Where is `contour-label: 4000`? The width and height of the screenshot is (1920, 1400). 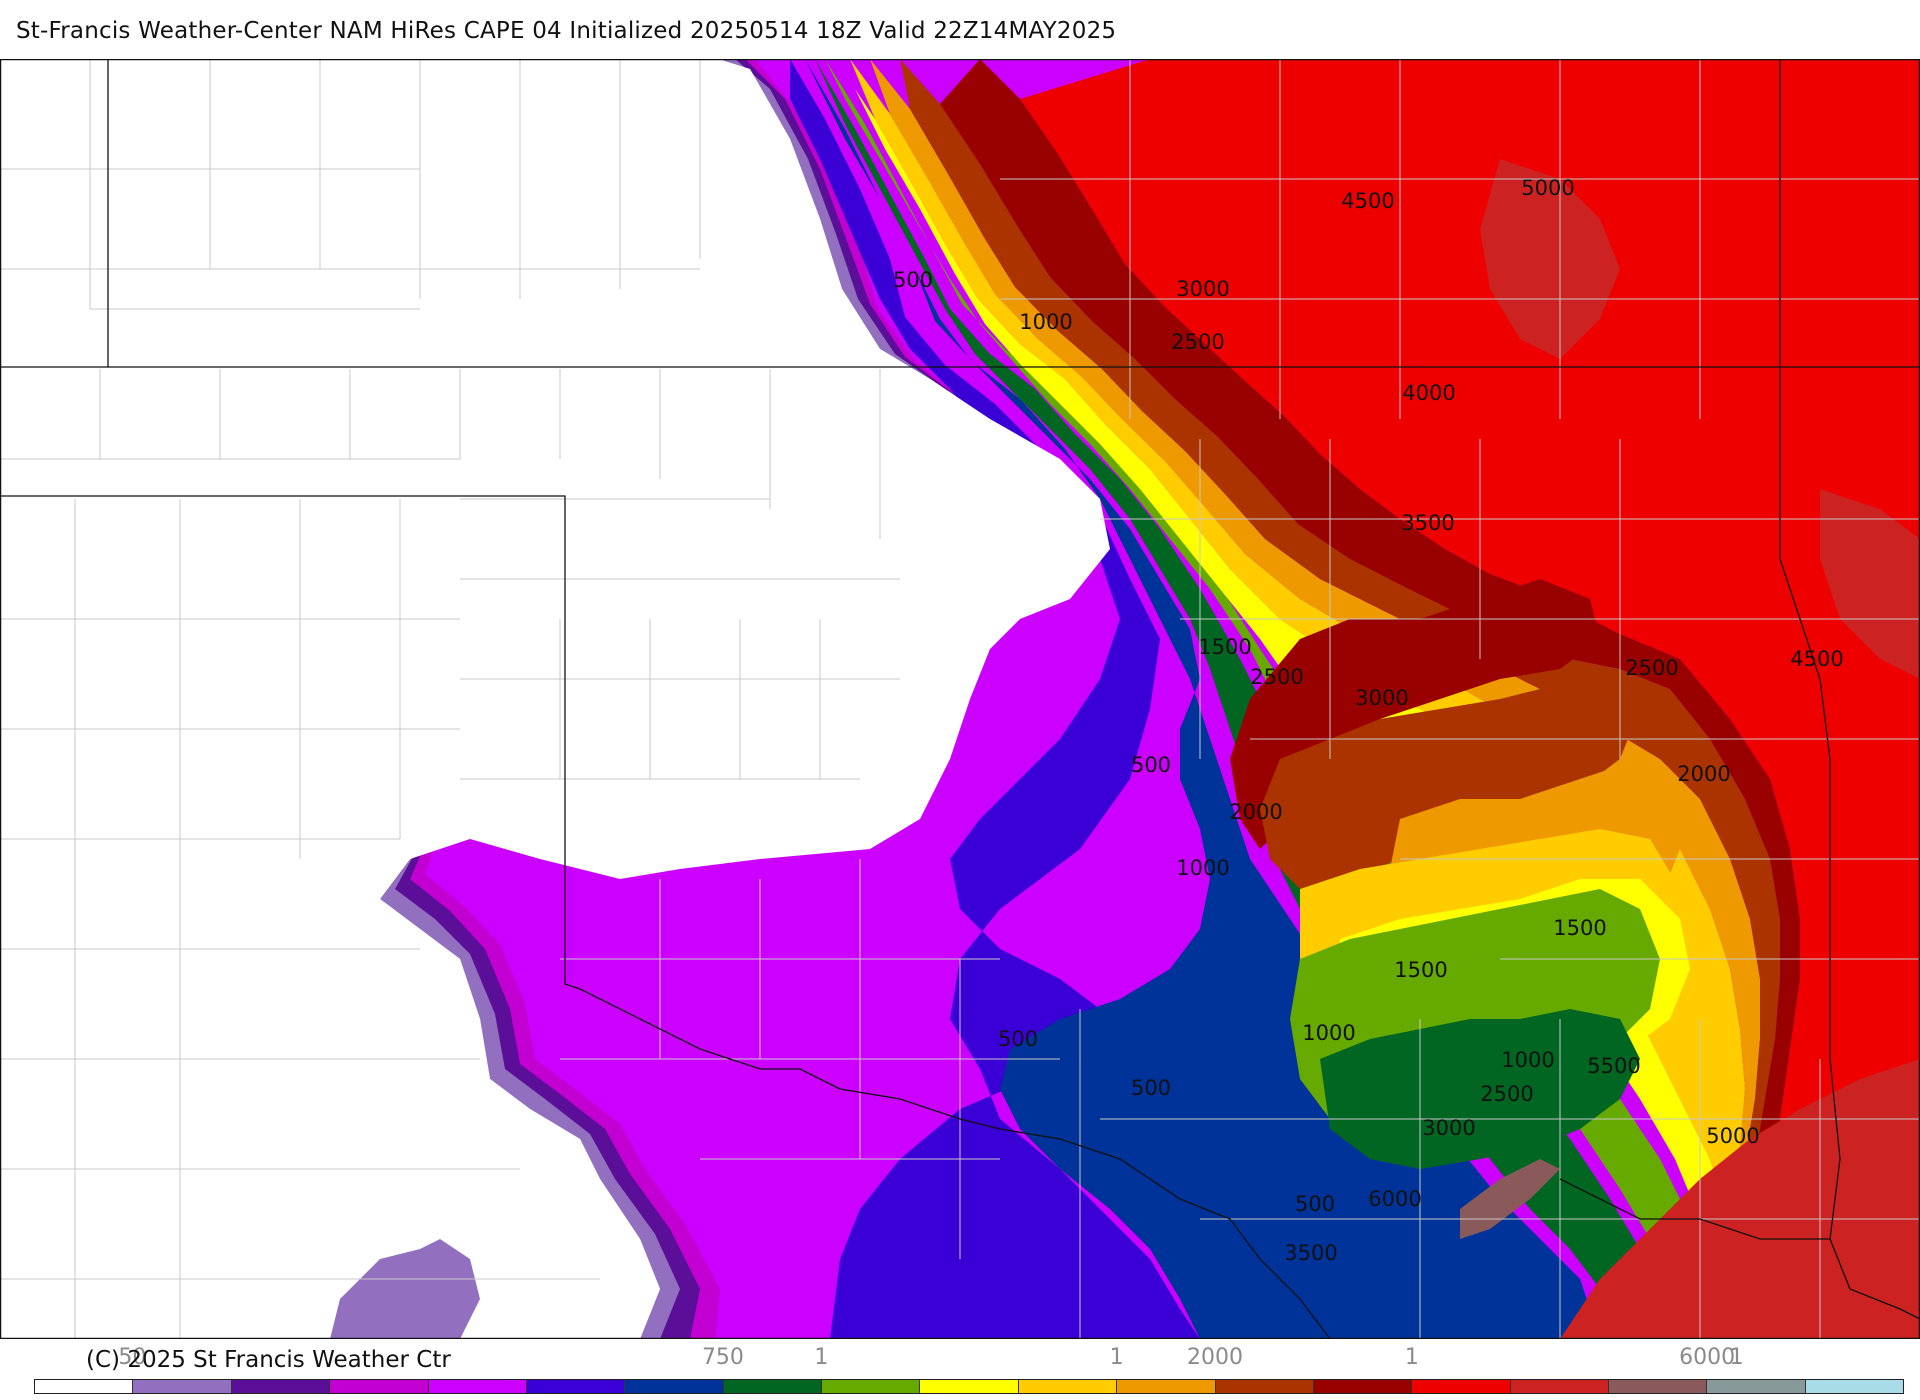 contour-label: 4000 is located at coordinates (1428, 393).